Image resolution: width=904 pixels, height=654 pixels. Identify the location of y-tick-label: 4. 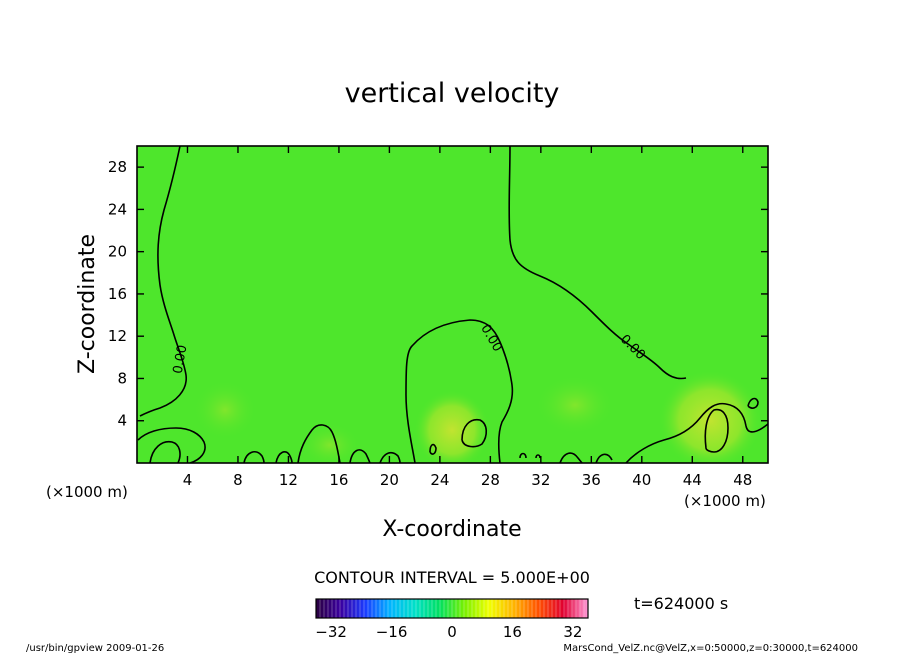
(122, 421).